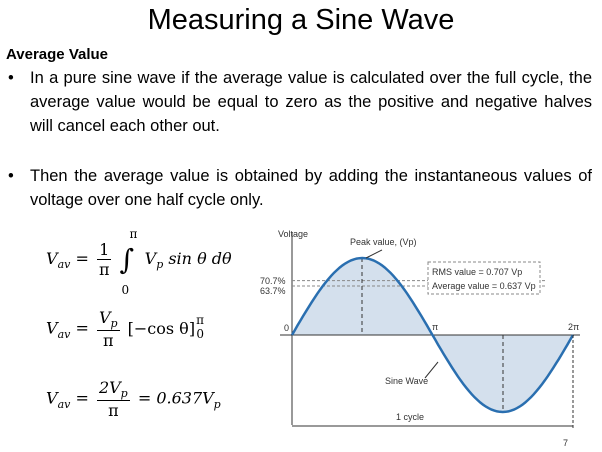 Image resolution: width=602 pixels, height=452 pixels. What do you see at coordinates (286, 328) in the screenshot?
I see `label: 0` at bounding box center [286, 328].